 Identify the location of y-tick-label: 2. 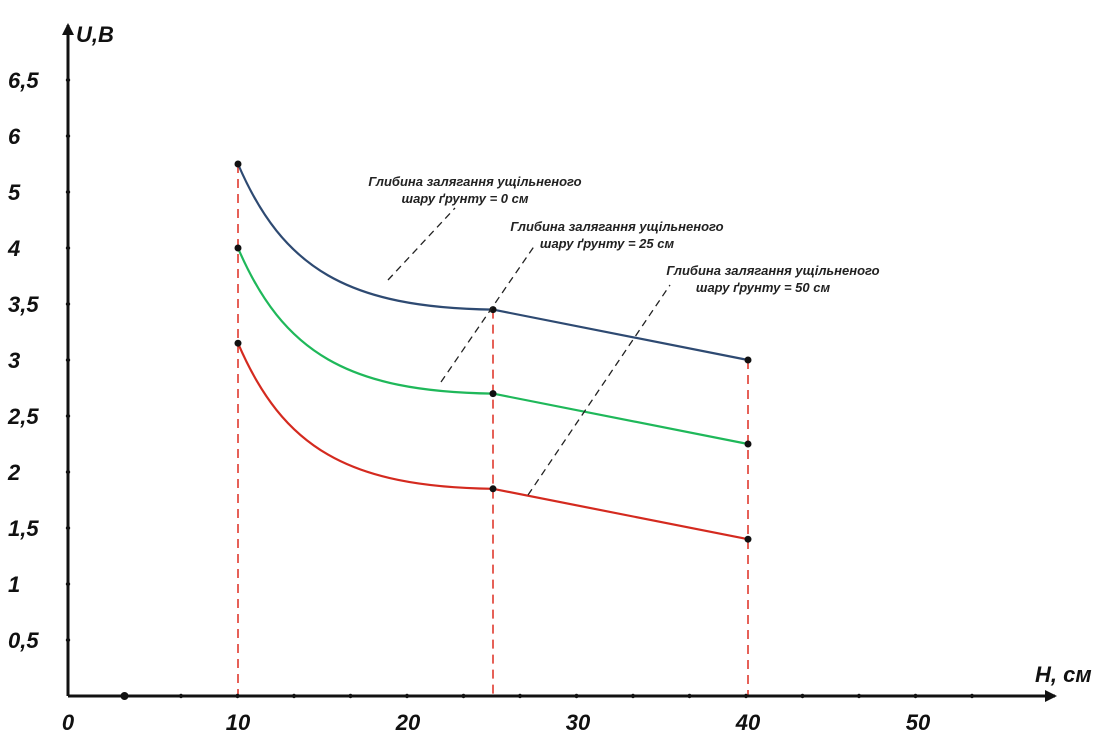
(14, 472).